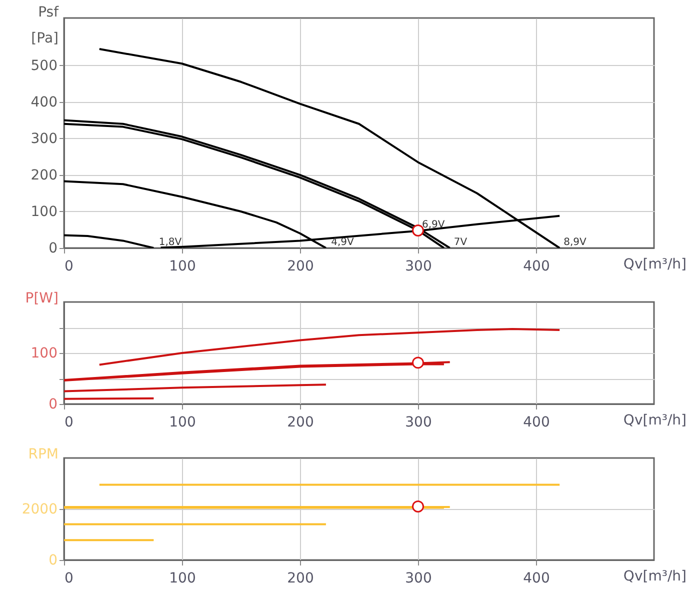 The height and width of the screenshot is (601, 699). I want to click on annotation: 6,9V, so click(433, 224).